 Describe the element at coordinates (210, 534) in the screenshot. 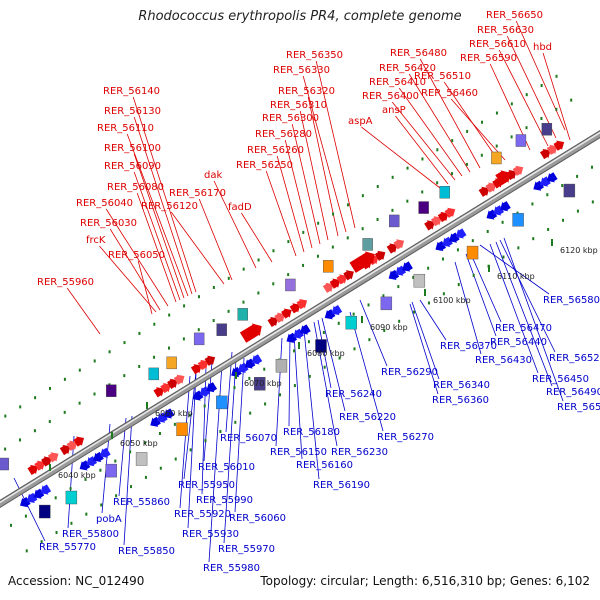

I see `reverse-gene-label: RER_55930` at that location.